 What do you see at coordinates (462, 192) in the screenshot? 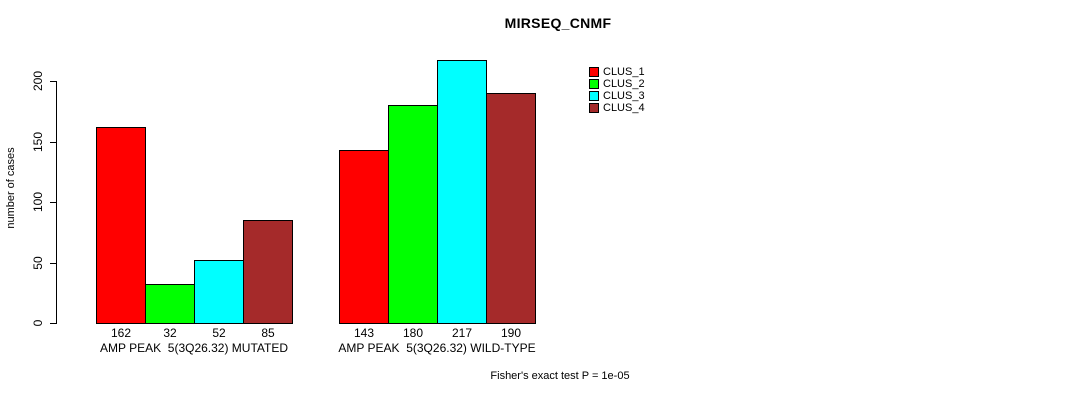
I see `bar-clus_3-group1` at bounding box center [462, 192].